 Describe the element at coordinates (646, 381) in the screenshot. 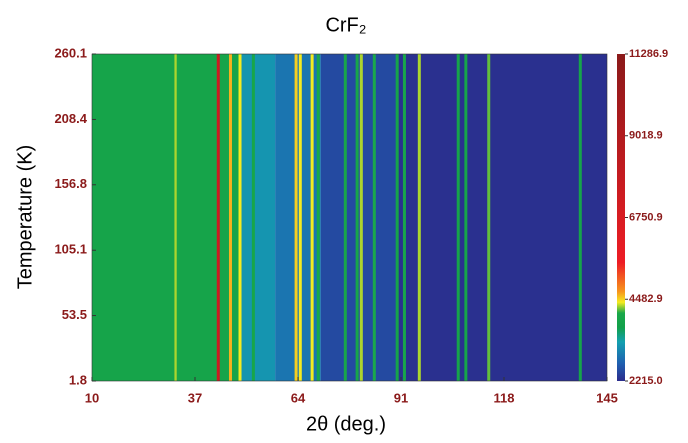

I see `colorbar-tick-label: 2215.0` at that location.